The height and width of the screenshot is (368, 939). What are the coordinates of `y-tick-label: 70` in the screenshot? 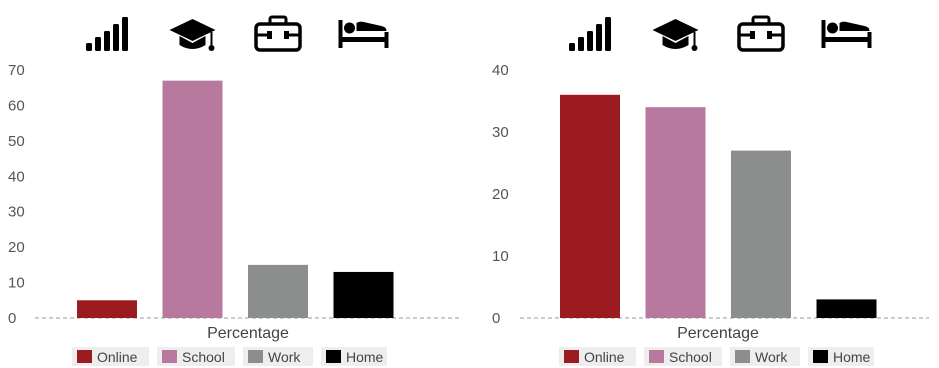 It's located at (16, 70).